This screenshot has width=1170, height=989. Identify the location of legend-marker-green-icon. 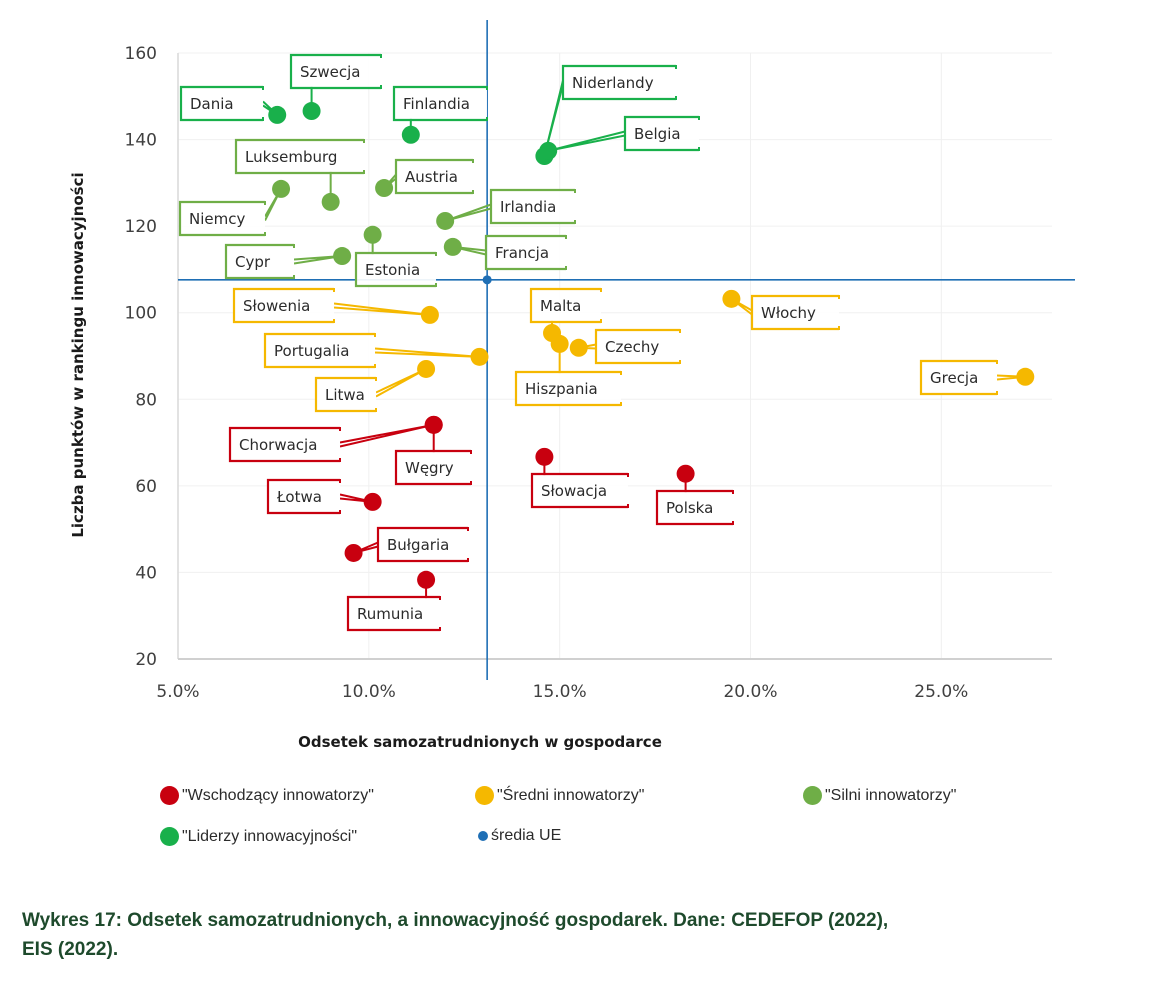
(169, 836).